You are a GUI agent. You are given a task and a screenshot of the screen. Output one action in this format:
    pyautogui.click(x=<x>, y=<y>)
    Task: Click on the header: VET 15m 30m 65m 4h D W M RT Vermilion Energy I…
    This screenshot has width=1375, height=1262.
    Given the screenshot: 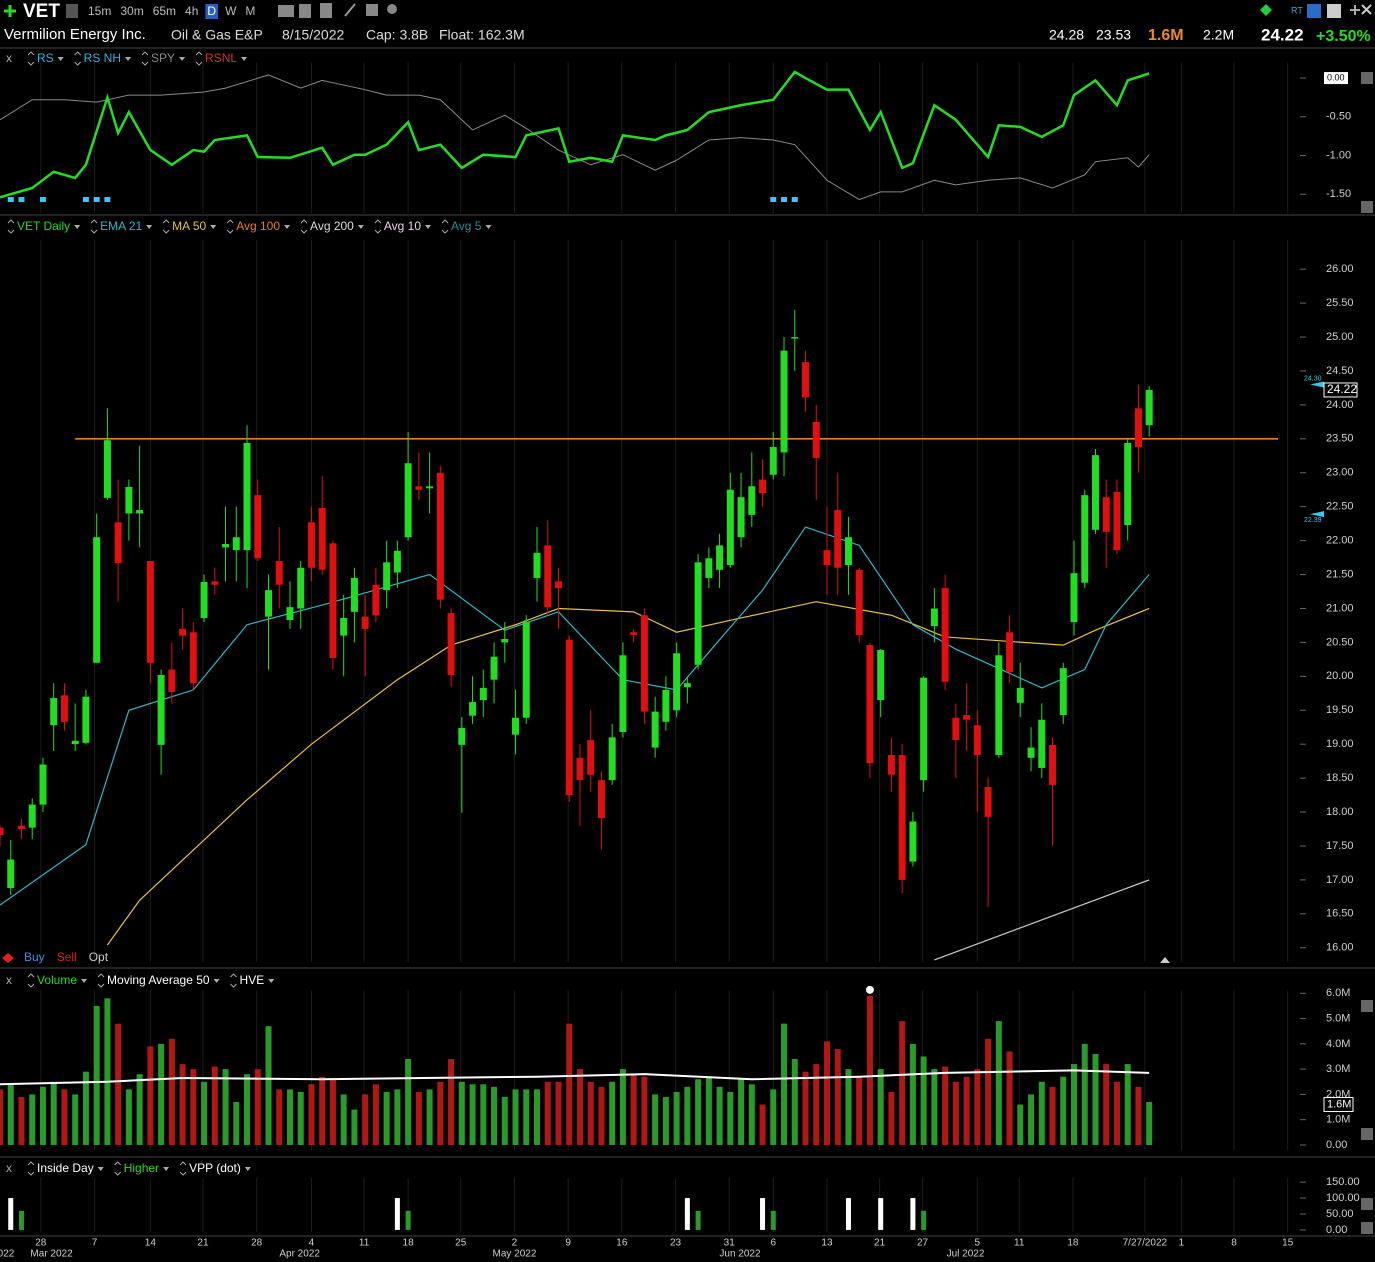 What is the action you would take?
    pyautogui.click(x=688, y=23)
    